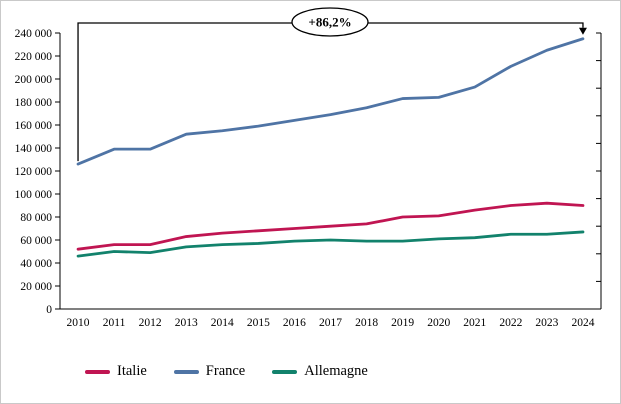  Describe the element at coordinates (258, 323) in the screenshot. I see `x-tick-label: 2015` at that location.